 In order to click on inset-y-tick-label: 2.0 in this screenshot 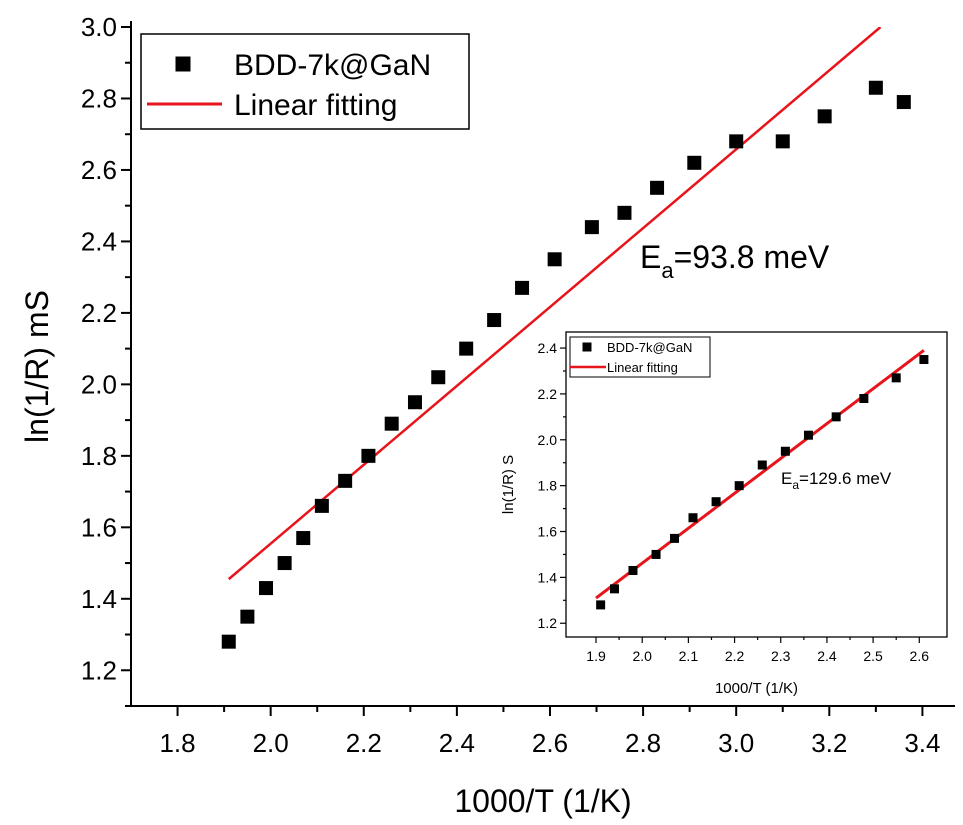, I will do `click(548, 440)`.